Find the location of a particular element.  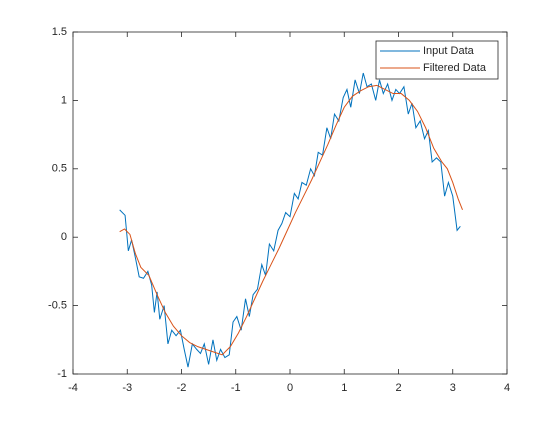

y-tick-label: 0 is located at coordinates (64, 237).